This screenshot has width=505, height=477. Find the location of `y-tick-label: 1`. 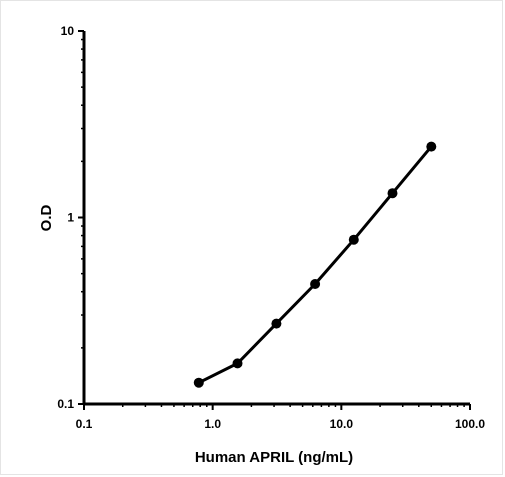

y-tick-label: 1 is located at coordinates (70, 218).